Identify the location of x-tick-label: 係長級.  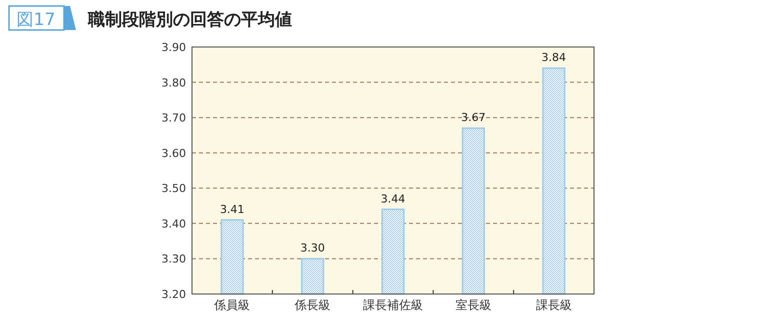
(312, 305).